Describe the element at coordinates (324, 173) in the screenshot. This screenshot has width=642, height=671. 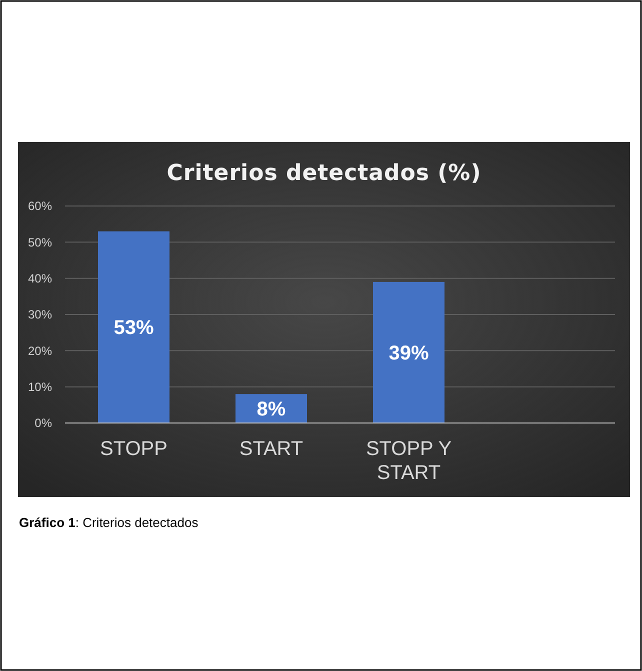
I see `chart-title: Criterios detectados (%)` at that location.